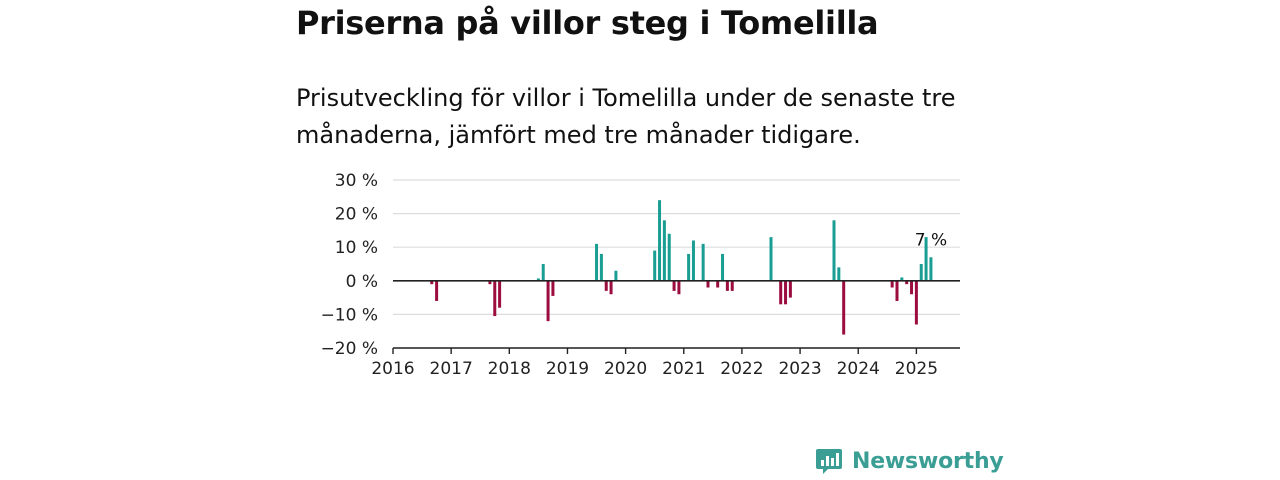 The width and height of the screenshot is (1280, 480). What do you see at coordinates (799, 369) in the screenshot?
I see `x-tick-label: 2023` at bounding box center [799, 369].